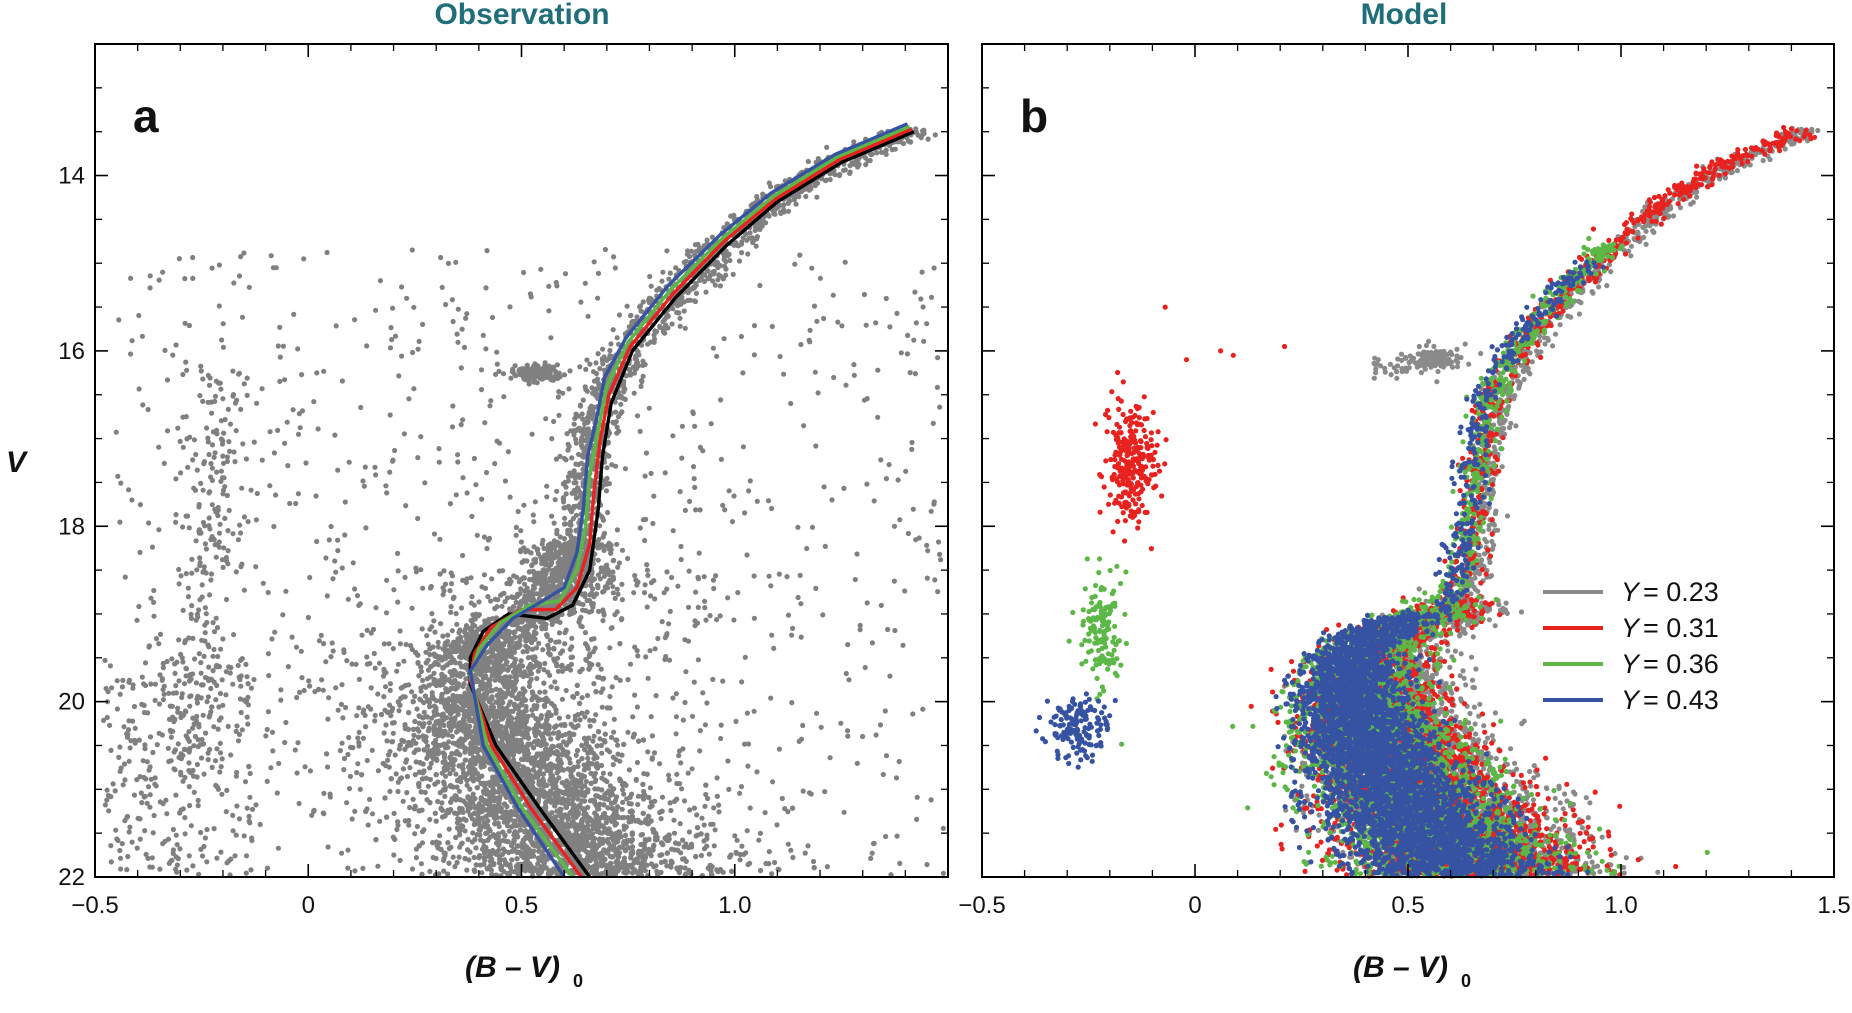 This screenshot has height=1013, width=1852. Describe the element at coordinates (1404, 15) in the screenshot. I see `panel-b-title: Model` at that location.